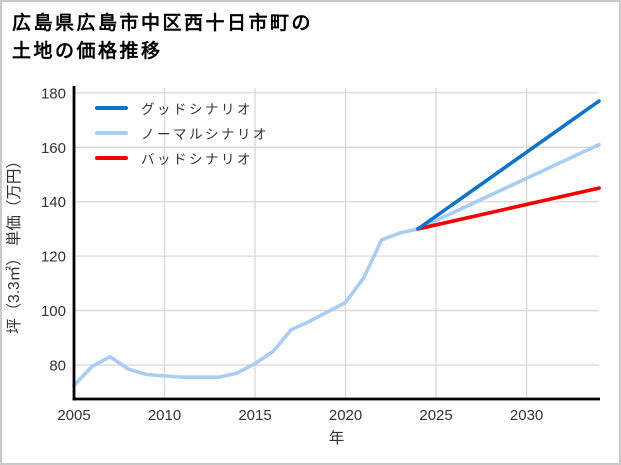 This screenshot has width=621, height=465. Describe the element at coordinates (337, 438) in the screenshot. I see `x-axis-title: 年` at that location.